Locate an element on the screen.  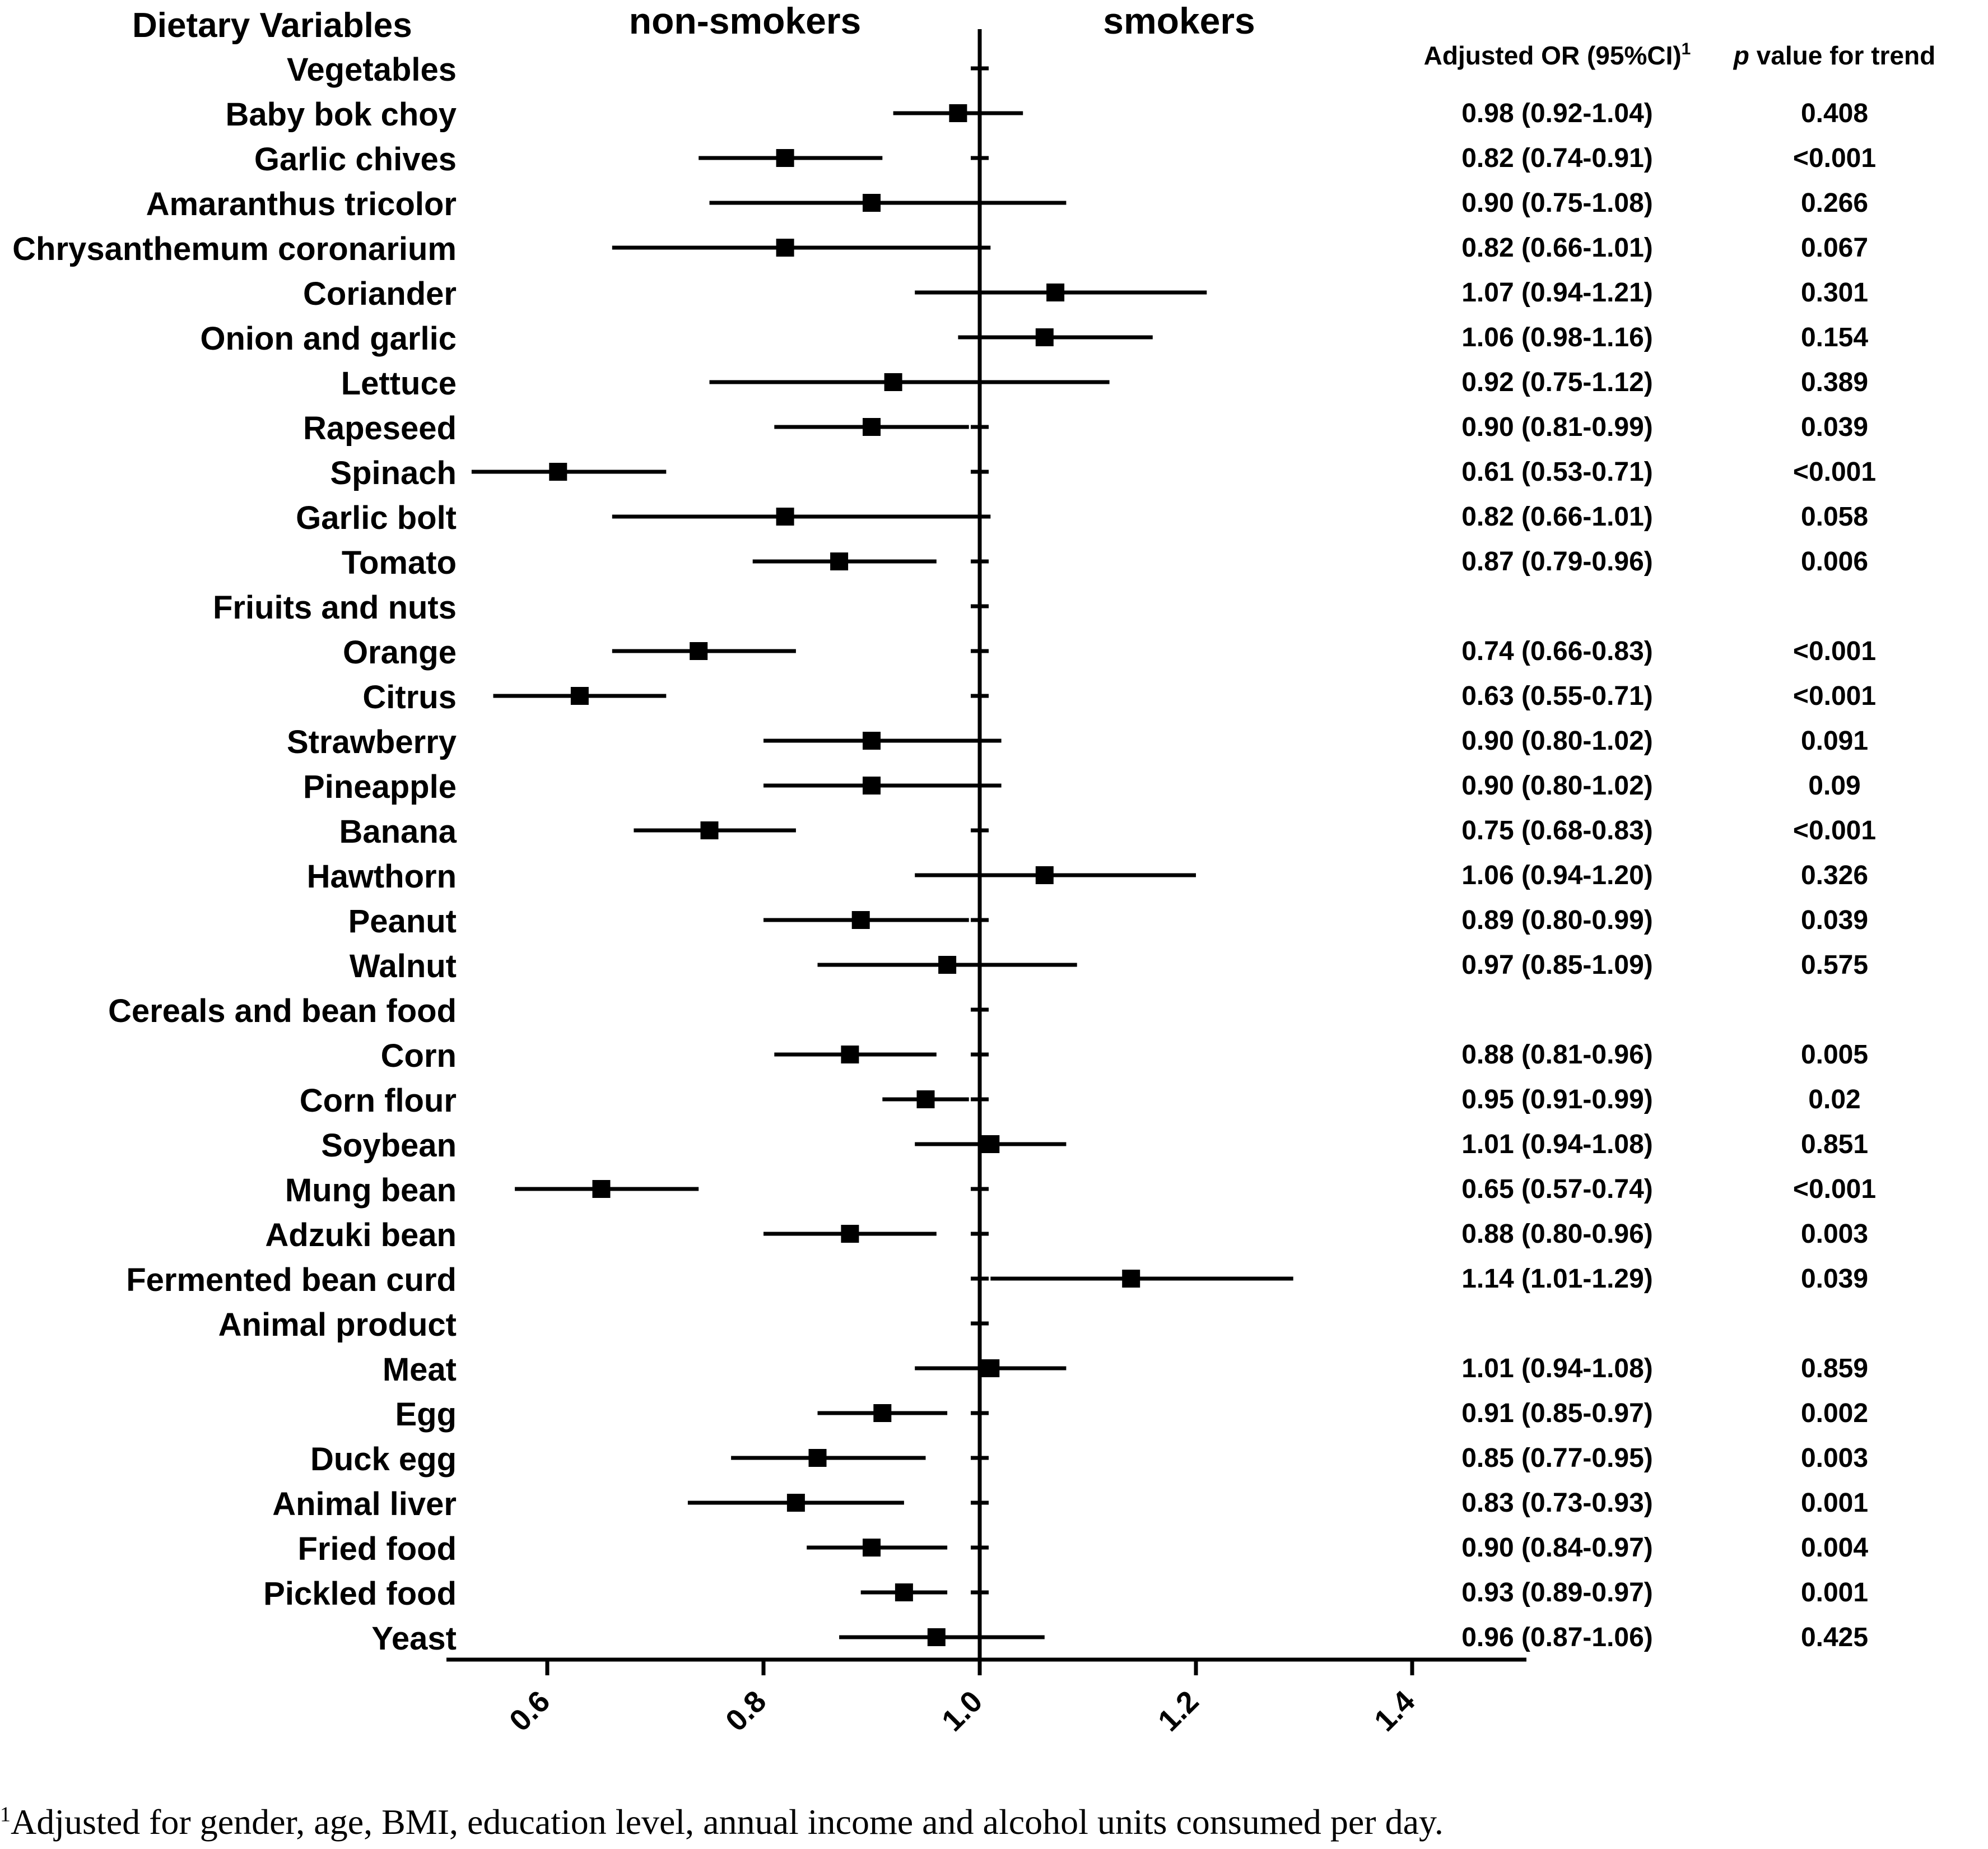
x-tick-label: 0.6 is located at coordinates (530, 1711).